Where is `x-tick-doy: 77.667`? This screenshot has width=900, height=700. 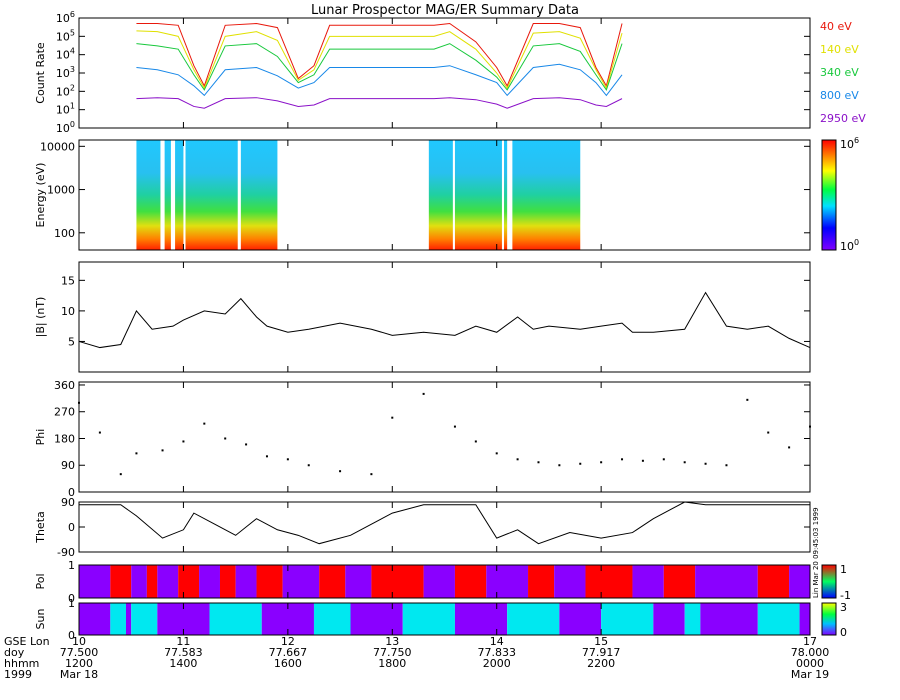 x-tick-doy: 77.667 is located at coordinates (288, 652).